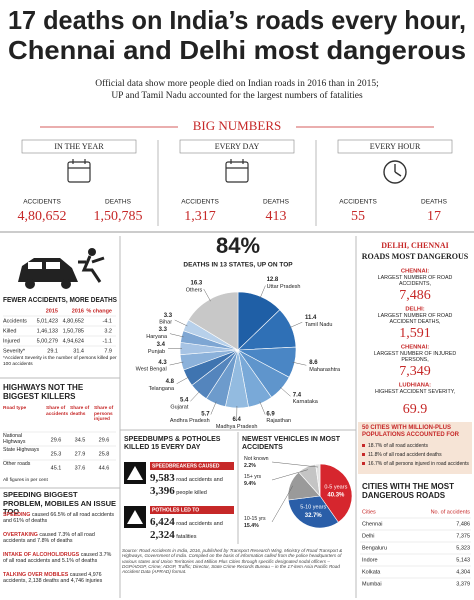 The image size is (474, 600). I want to click on slice-label: 10-15 yrs, so click(255, 519).